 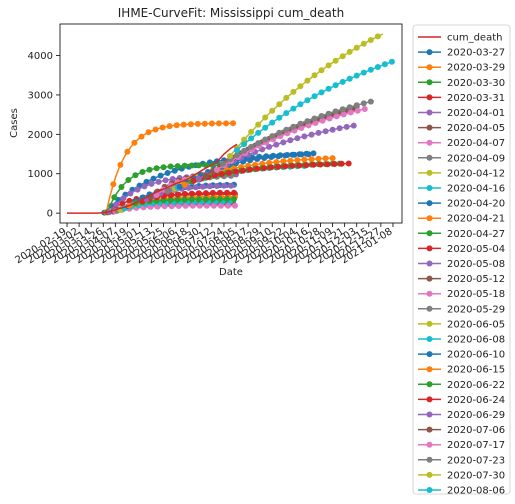 I want to click on legend-label: 2020-05-29, so click(x=476, y=309).